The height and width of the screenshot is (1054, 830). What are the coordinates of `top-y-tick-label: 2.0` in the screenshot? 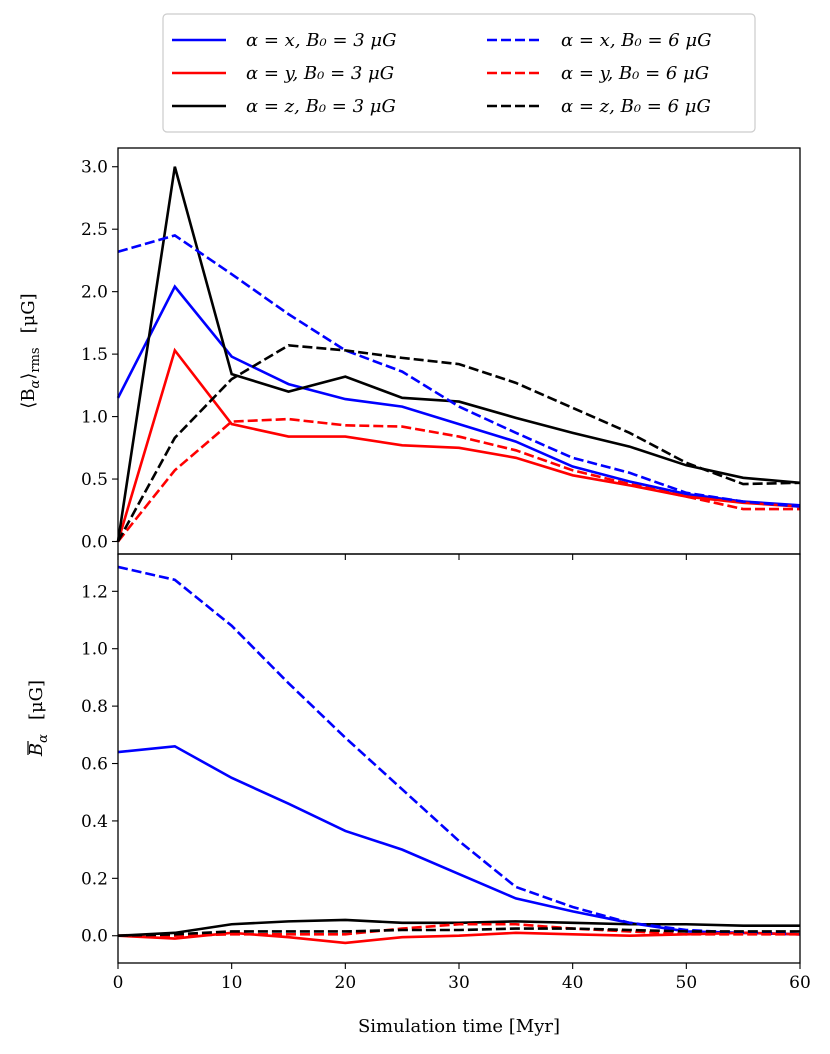 It's located at (94, 293).